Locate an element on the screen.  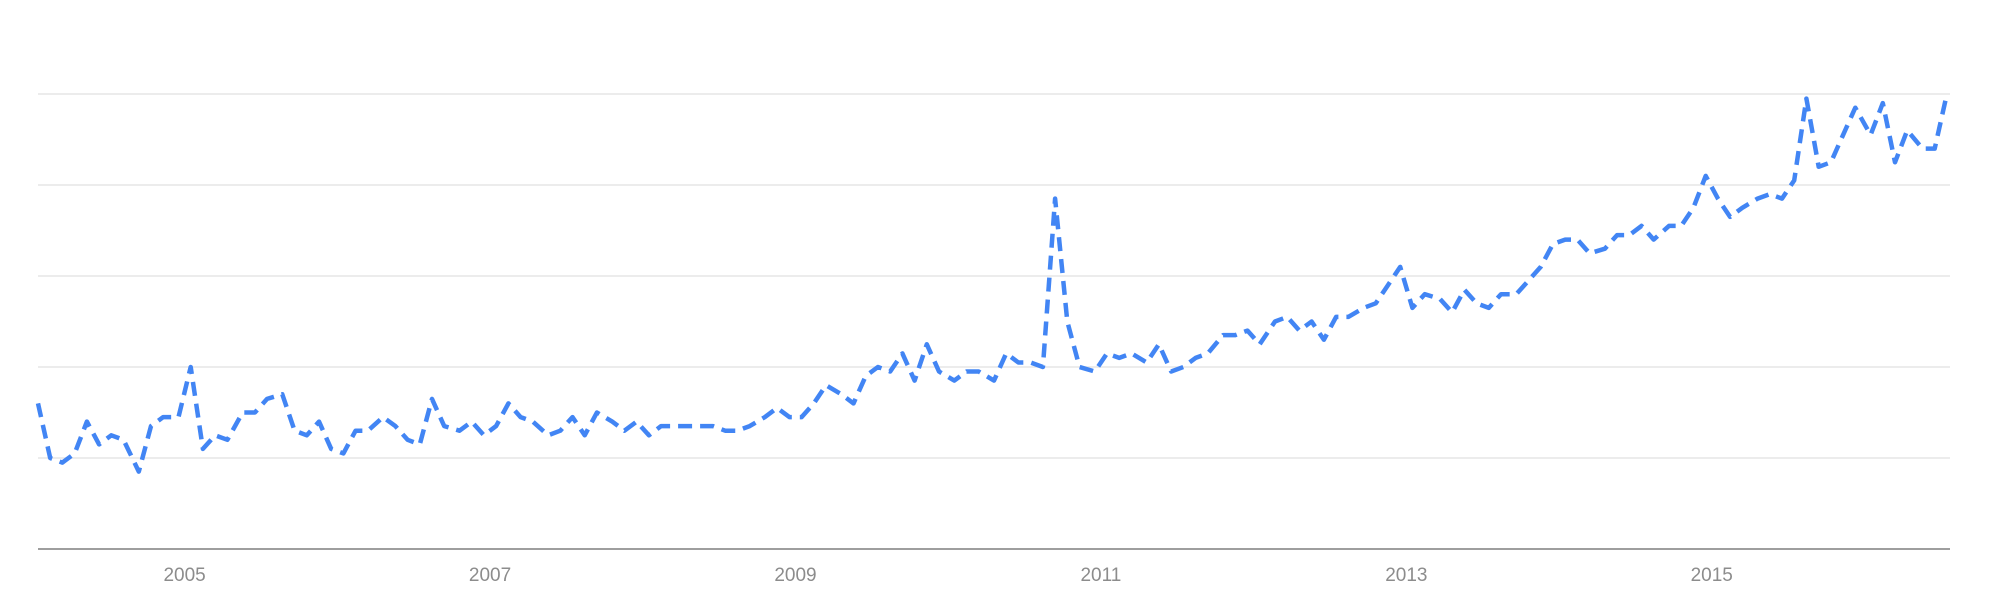
x-tick-label: 2015 is located at coordinates (1712, 575).